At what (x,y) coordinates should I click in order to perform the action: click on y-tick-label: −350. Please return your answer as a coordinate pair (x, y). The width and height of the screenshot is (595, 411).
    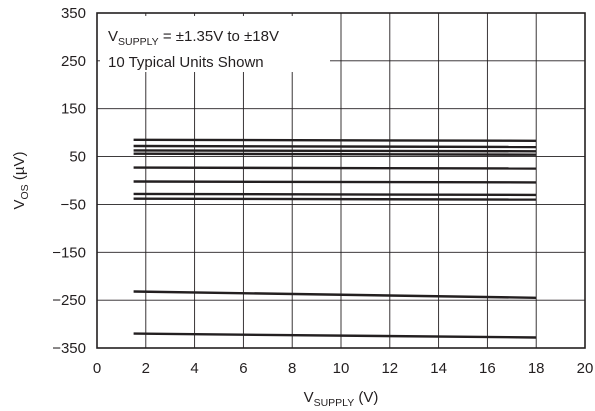
    Looking at the image, I should click on (69, 348).